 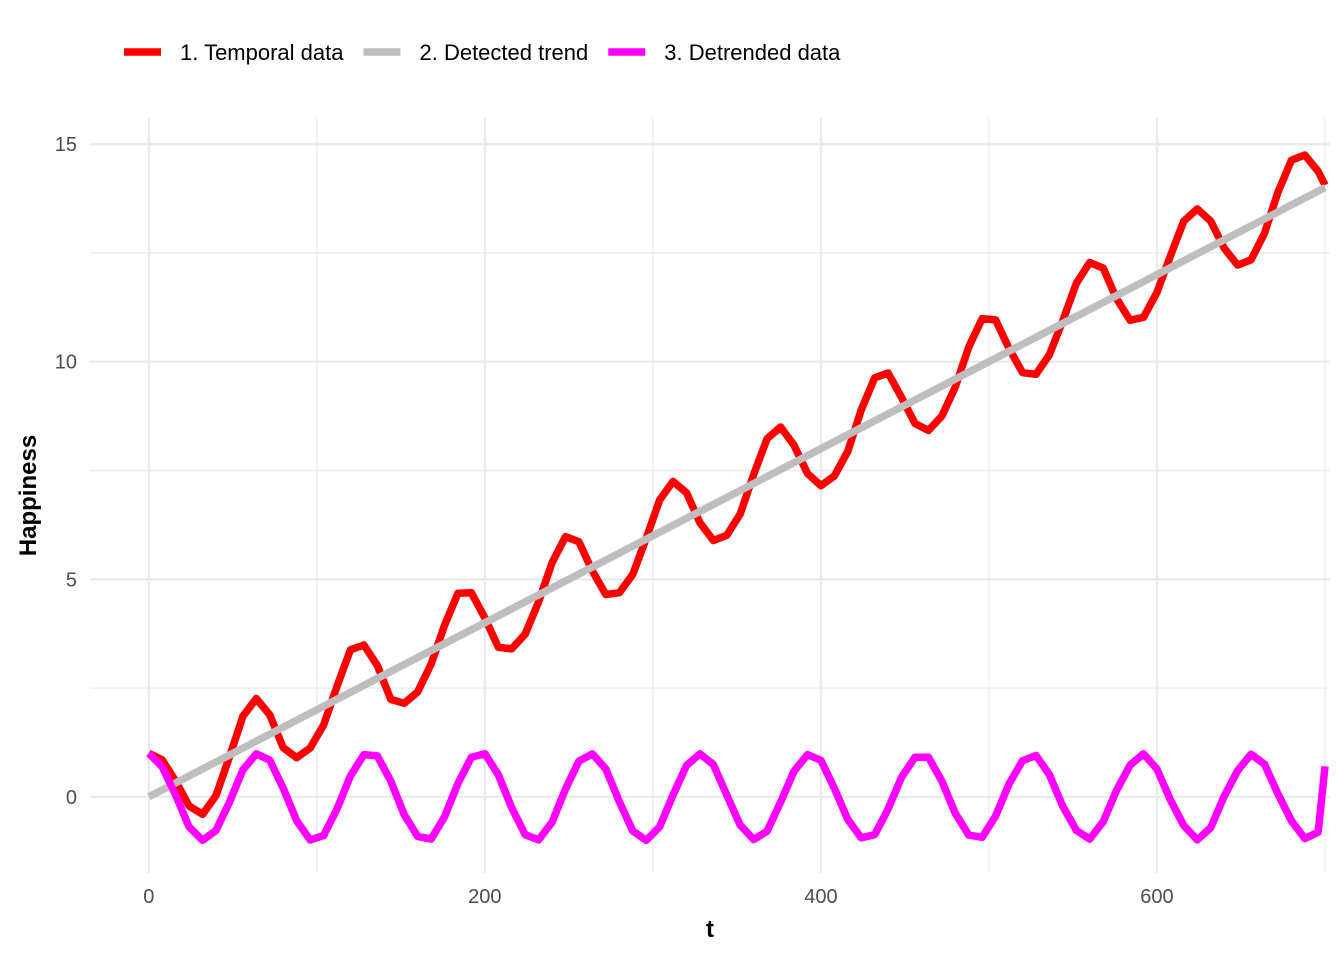 I want to click on x-tick-label: 0, so click(x=148, y=897).